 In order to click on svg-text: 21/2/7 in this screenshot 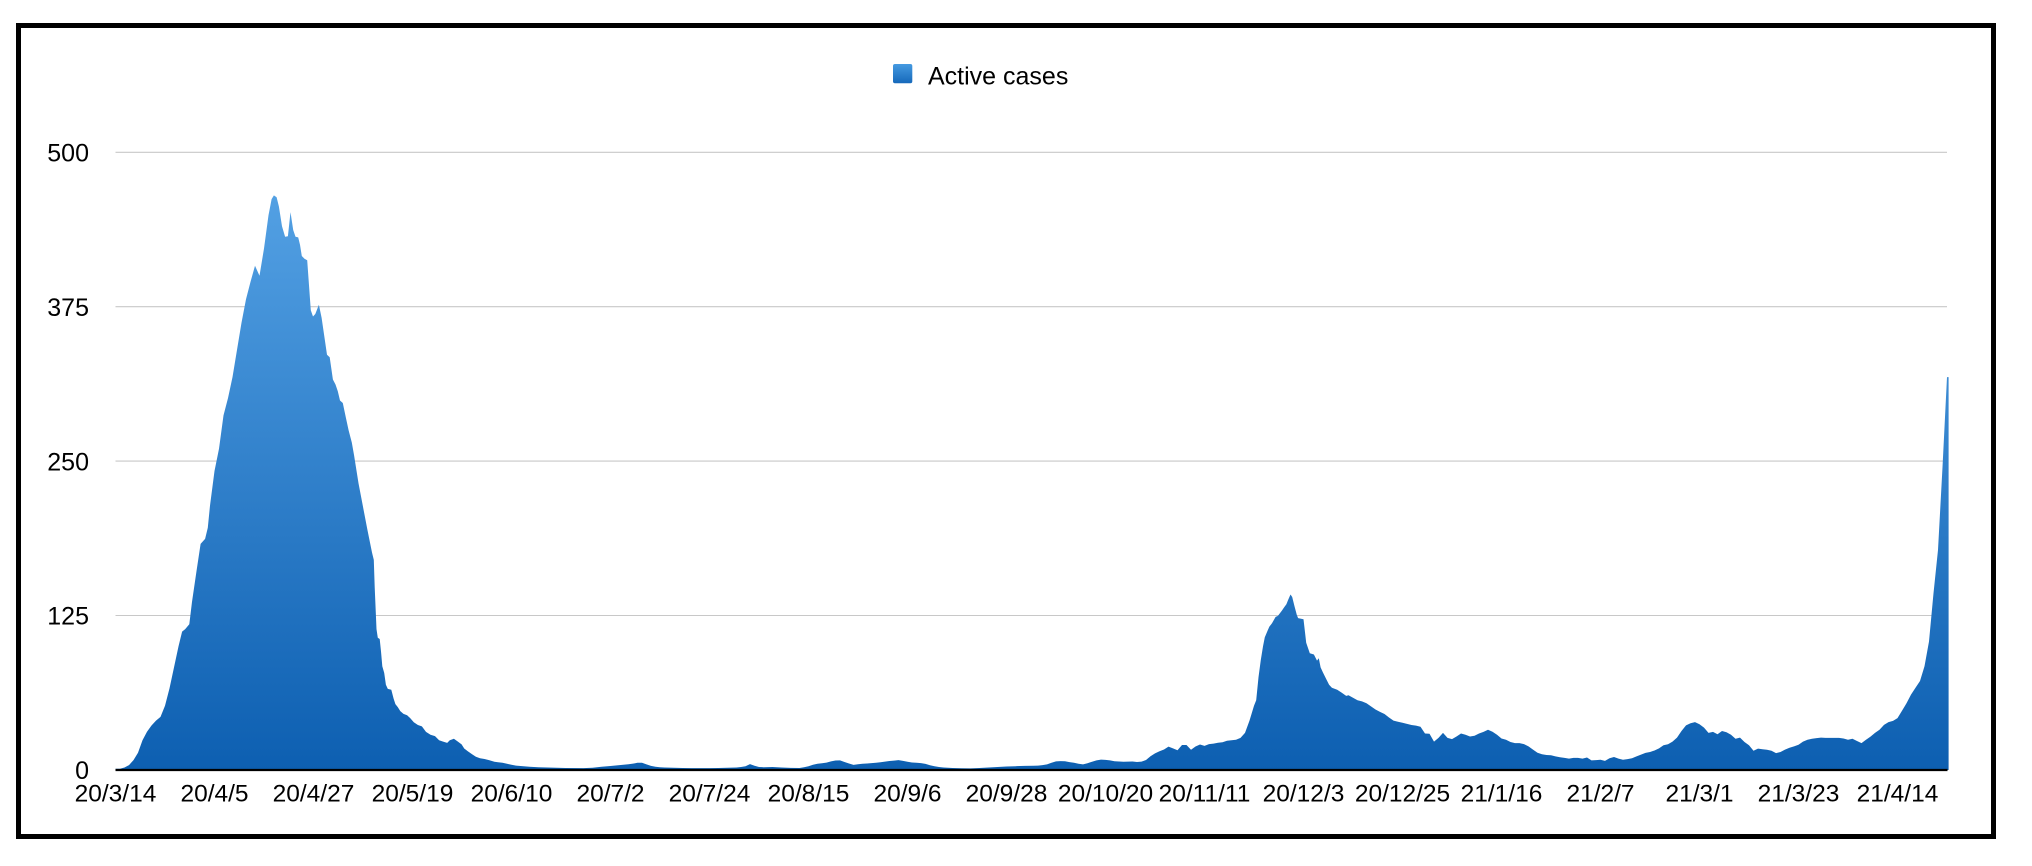, I will do `click(1600, 794)`.